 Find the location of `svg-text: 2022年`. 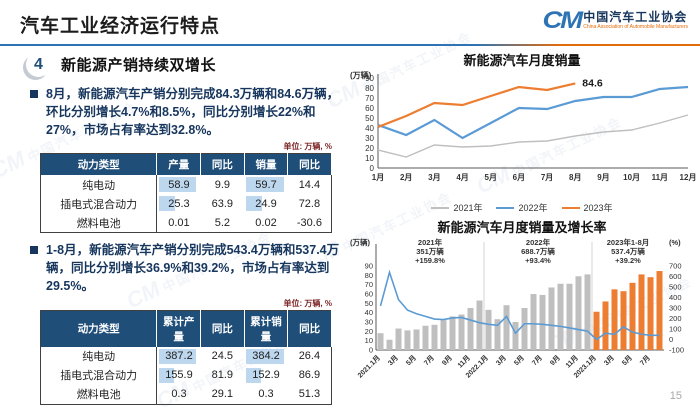

svg-text: 2022年 is located at coordinates (538, 242).